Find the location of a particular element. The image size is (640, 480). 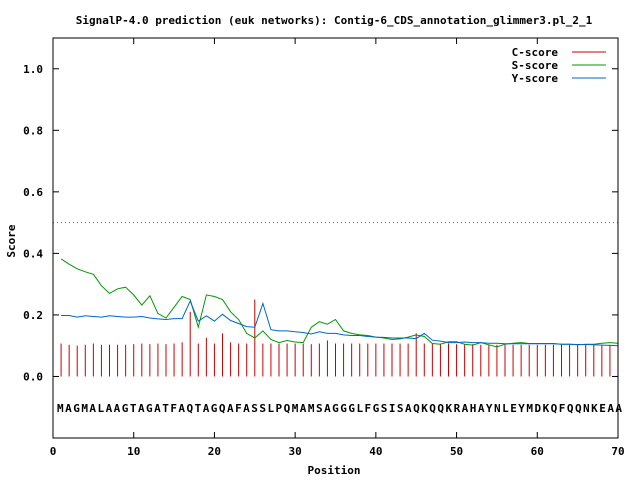

x-tick-label: 40 is located at coordinates (375, 451).